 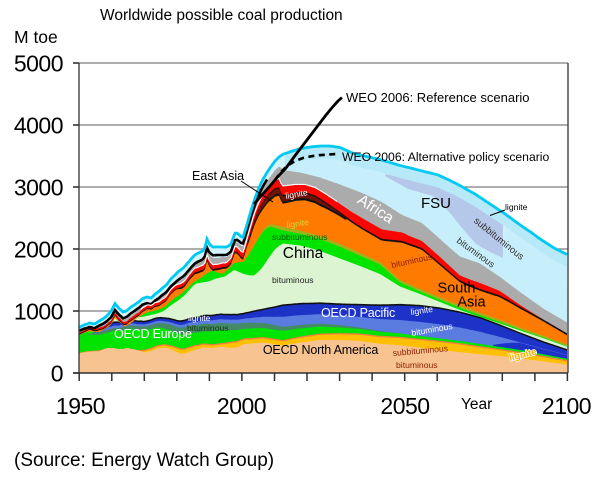 I want to click on svg-text: OECD North America, so click(x=320, y=350).